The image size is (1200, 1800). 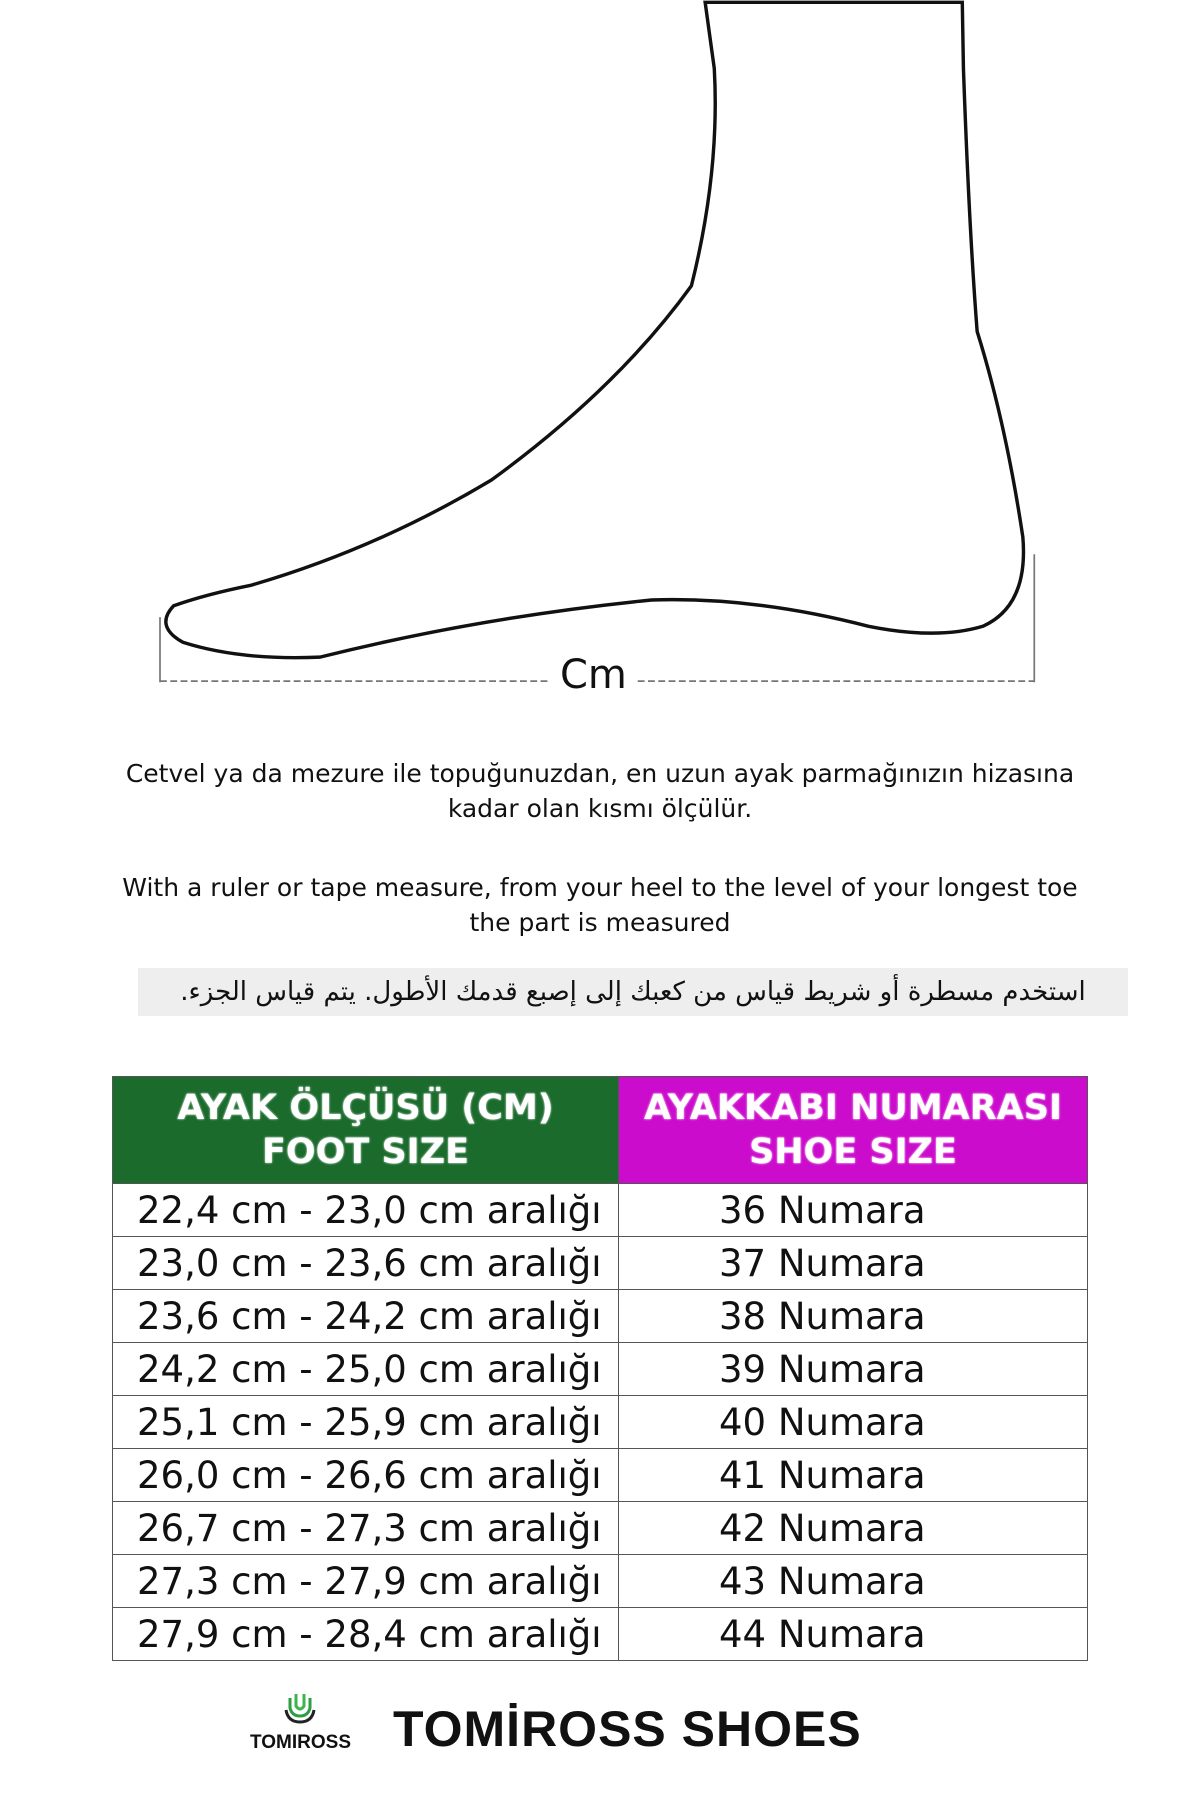 I want to click on foot-size-cell: 27,3 cm - 27,9 cm aralığı, so click(x=365, y=1581).